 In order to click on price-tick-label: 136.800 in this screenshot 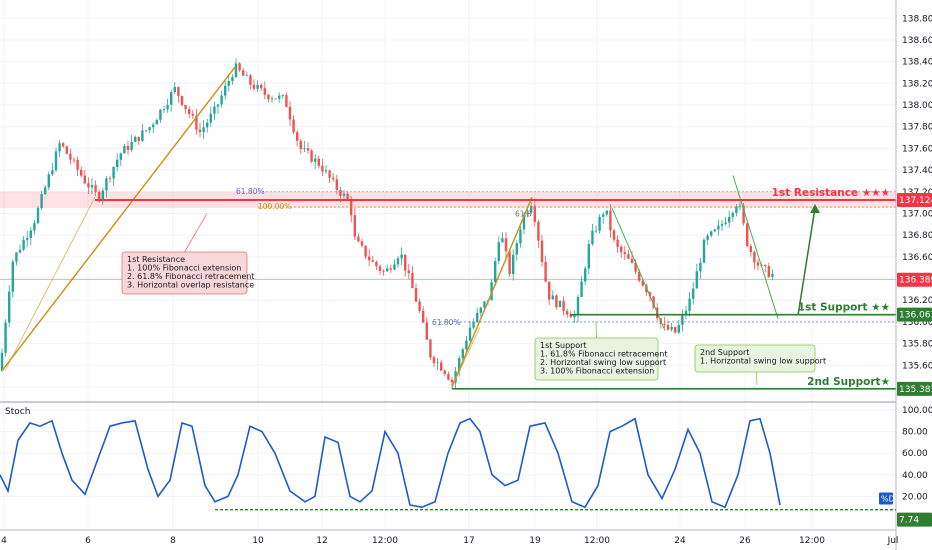, I will do `click(917, 236)`.